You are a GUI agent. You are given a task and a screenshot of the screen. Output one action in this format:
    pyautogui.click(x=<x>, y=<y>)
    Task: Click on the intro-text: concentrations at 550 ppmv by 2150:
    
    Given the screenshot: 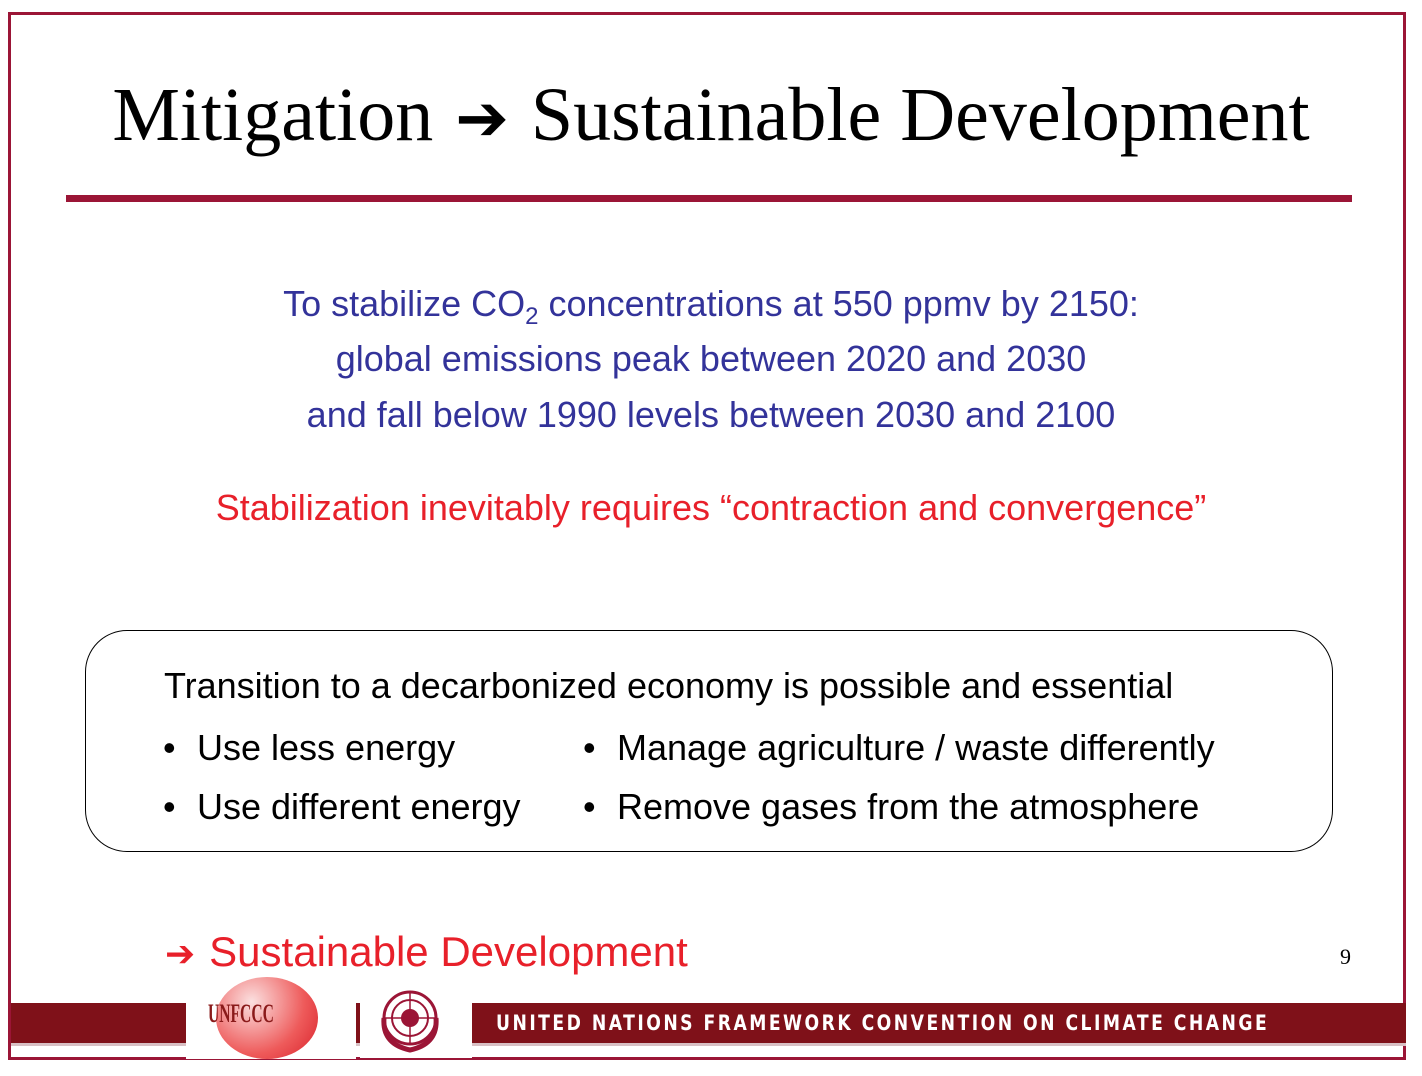 What is the action you would take?
    pyautogui.click(x=838, y=303)
    